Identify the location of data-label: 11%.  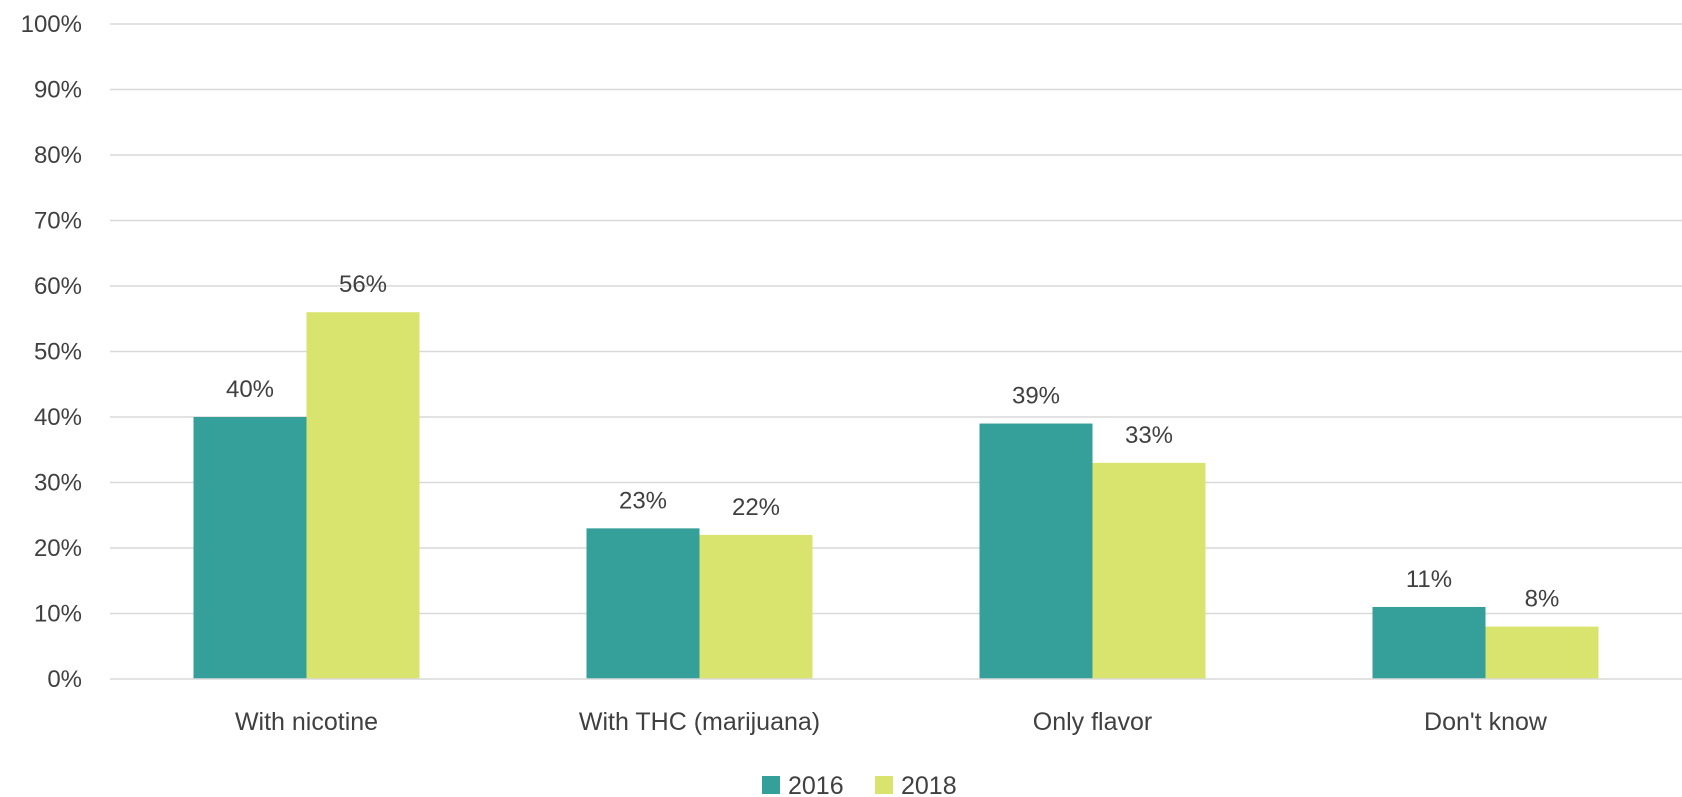
(1429, 579).